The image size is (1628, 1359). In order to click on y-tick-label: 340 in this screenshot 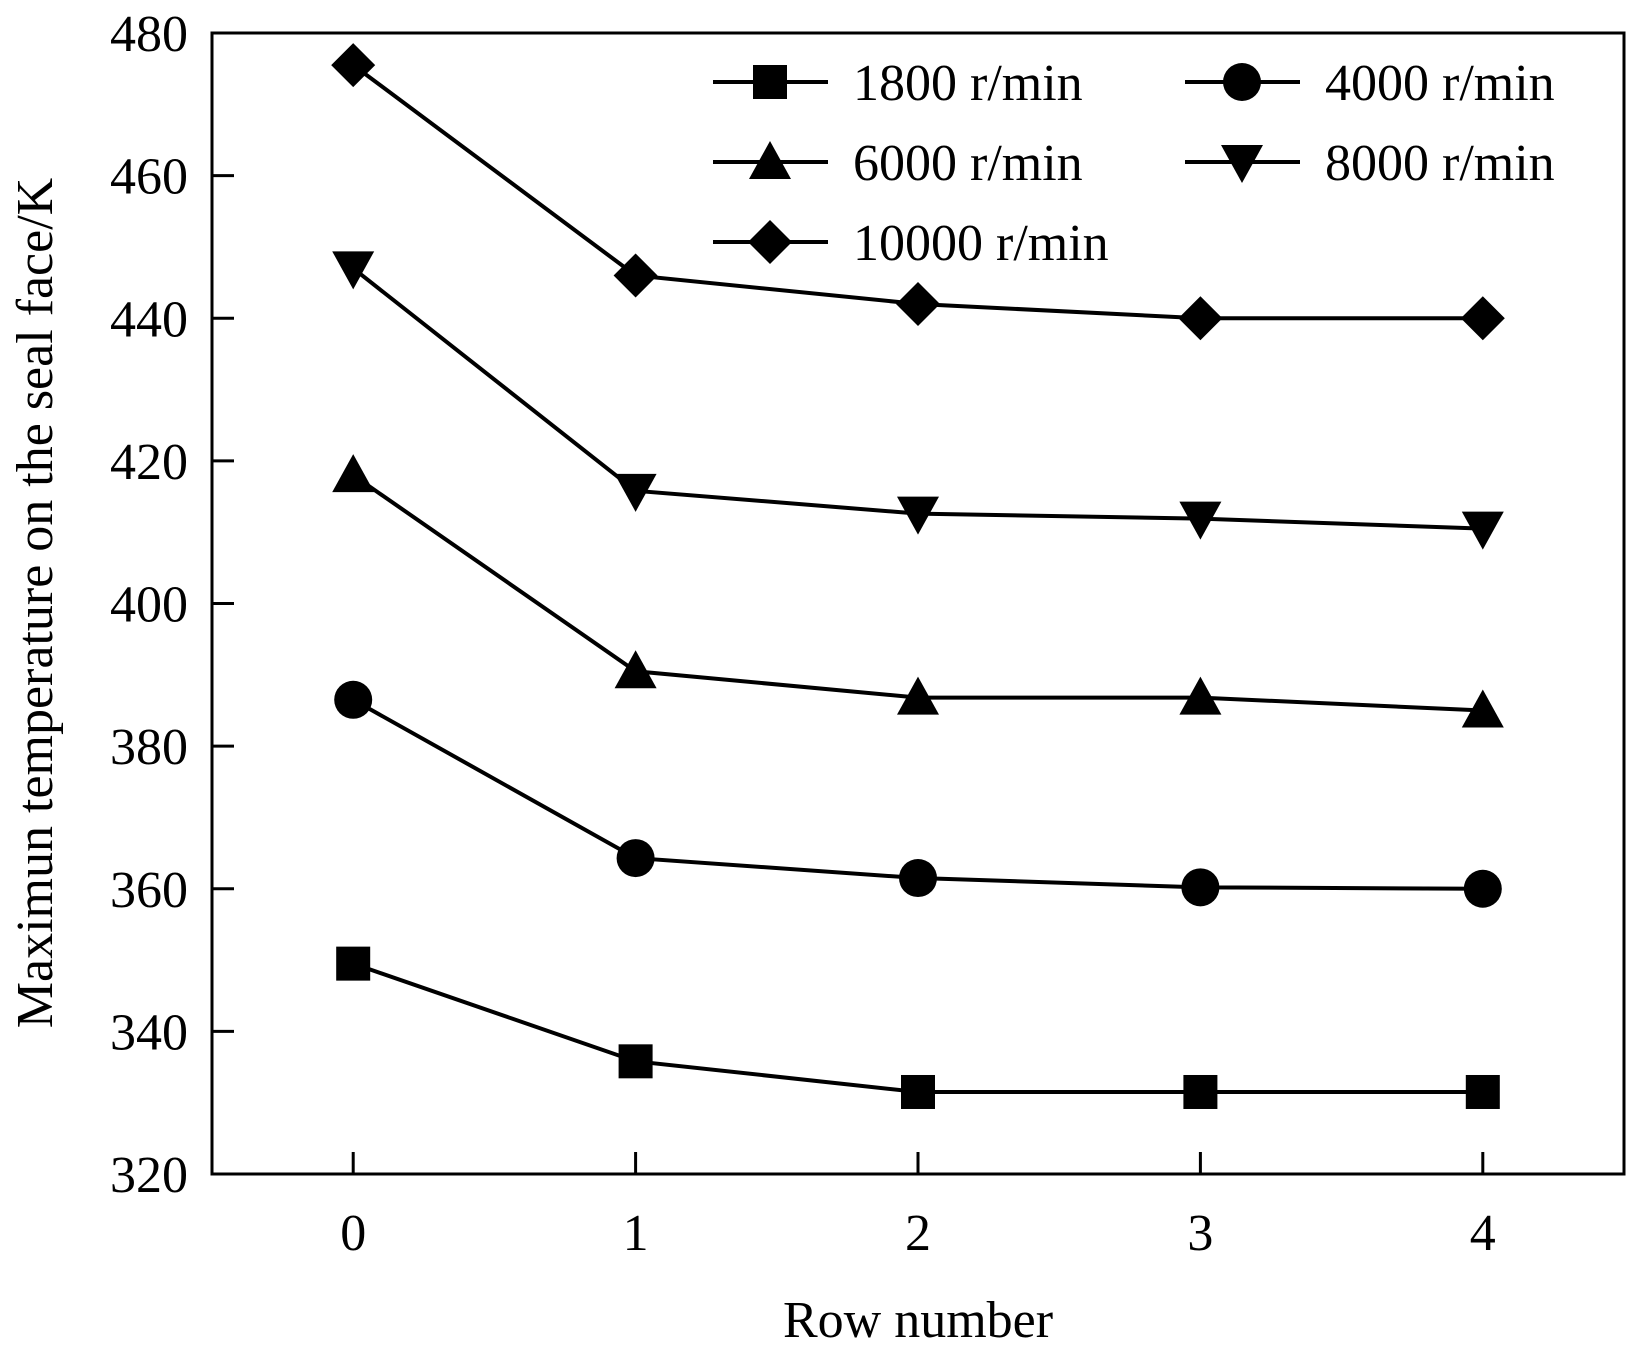, I will do `click(149, 1032)`.